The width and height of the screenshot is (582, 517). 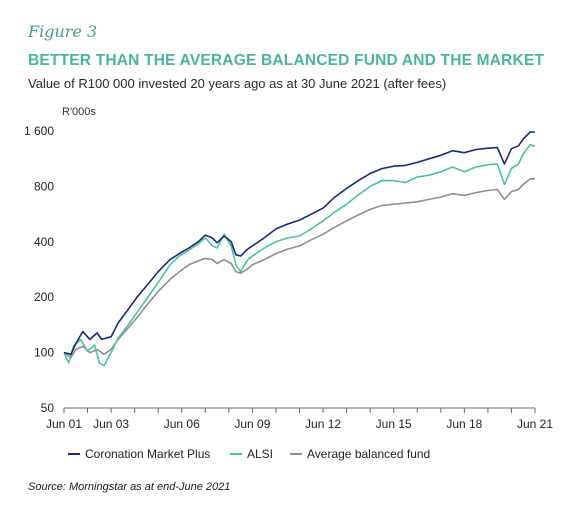 I want to click on y-tick-label: 50, so click(x=48, y=408).